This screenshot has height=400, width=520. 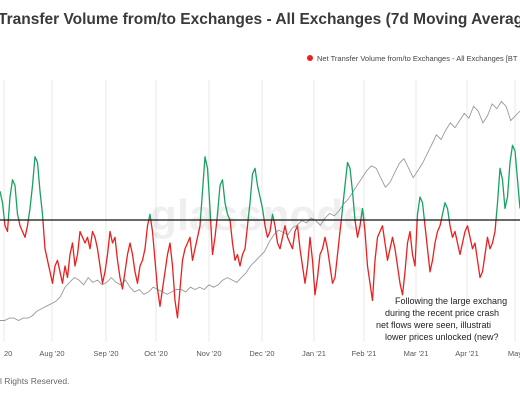 I want to click on x-tick-label: Dec '20, so click(x=261, y=353).